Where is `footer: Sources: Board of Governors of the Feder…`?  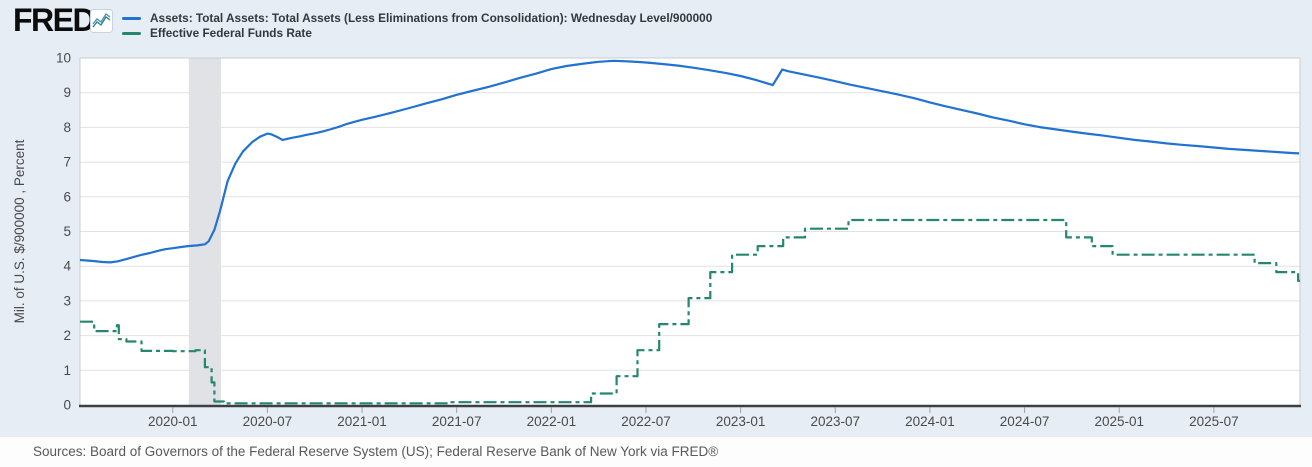 footer: Sources: Board of Governors of the Feder… is located at coordinates (656, 452).